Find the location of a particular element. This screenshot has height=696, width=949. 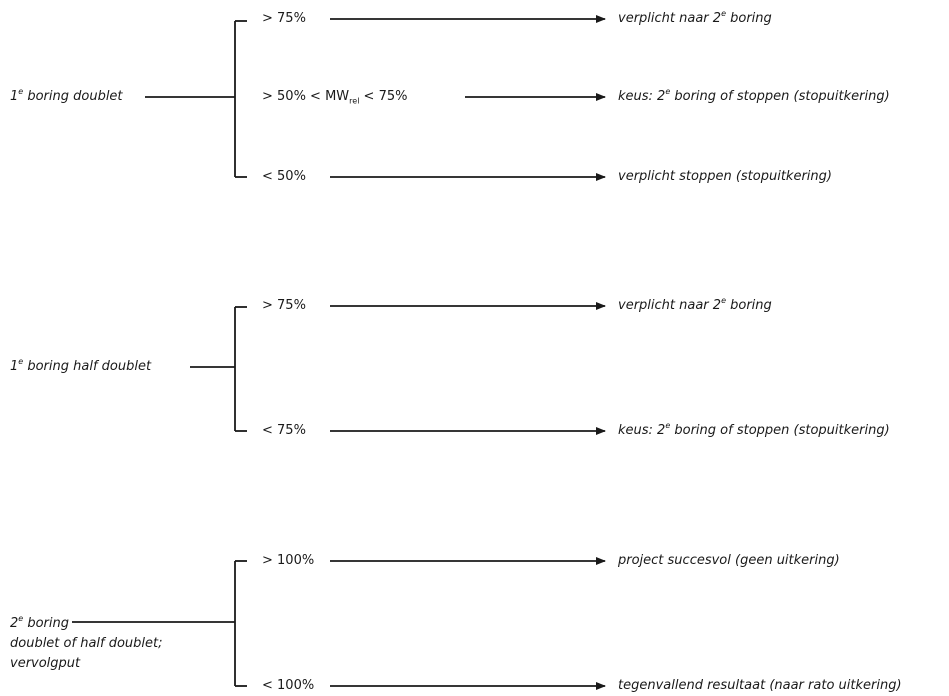

condition-1-mid: > 50% < MWrel < 75% is located at coordinates (335, 97).